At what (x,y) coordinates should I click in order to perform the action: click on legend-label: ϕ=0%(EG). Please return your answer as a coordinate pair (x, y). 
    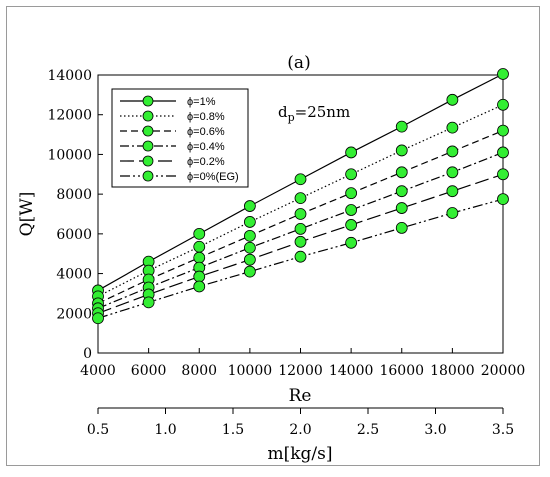
    Looking at the image, I should click on (213, 177).